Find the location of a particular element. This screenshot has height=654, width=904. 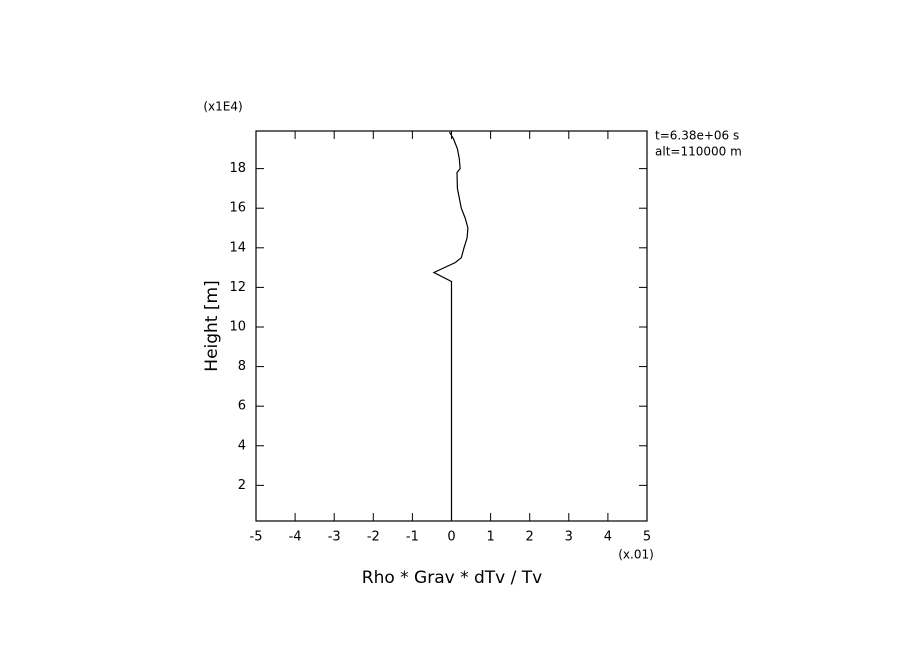

line-series is located at coordinates (450, 326).